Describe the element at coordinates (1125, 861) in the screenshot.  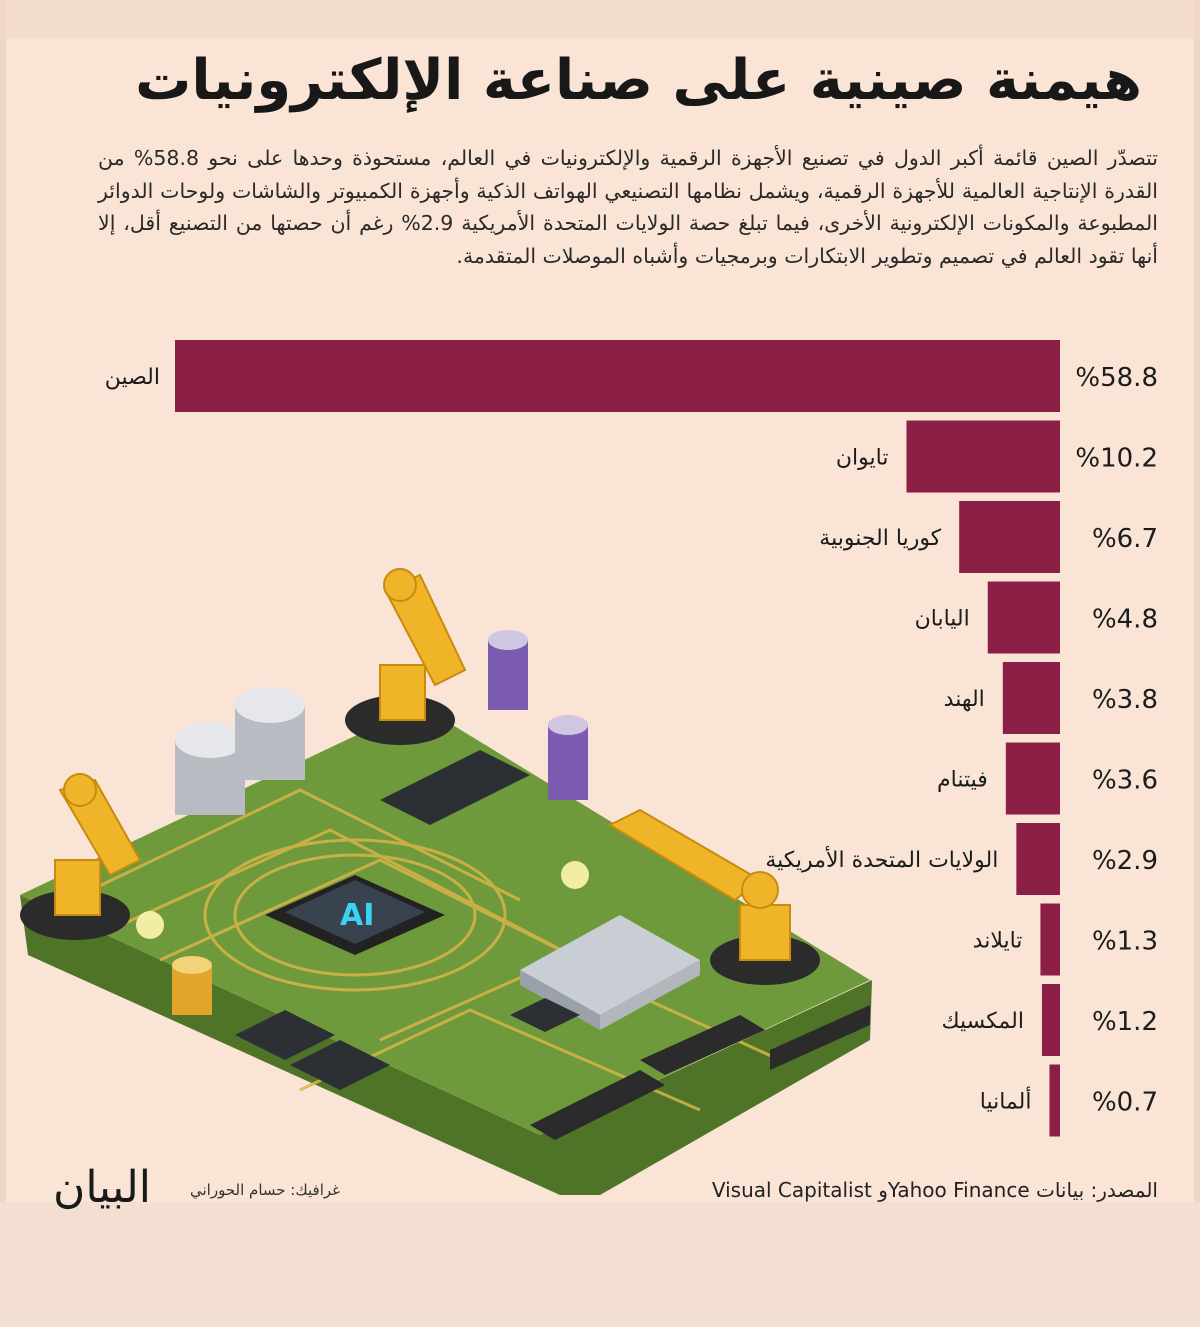
I see `value-label-6: %2.9` at that location.